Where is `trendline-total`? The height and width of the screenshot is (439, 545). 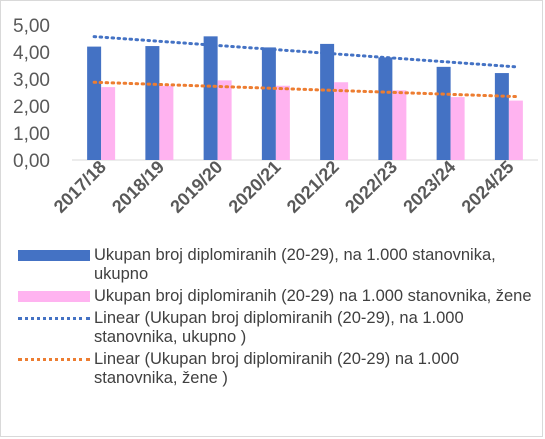
trendline-total is located at coordinates (305, 52).